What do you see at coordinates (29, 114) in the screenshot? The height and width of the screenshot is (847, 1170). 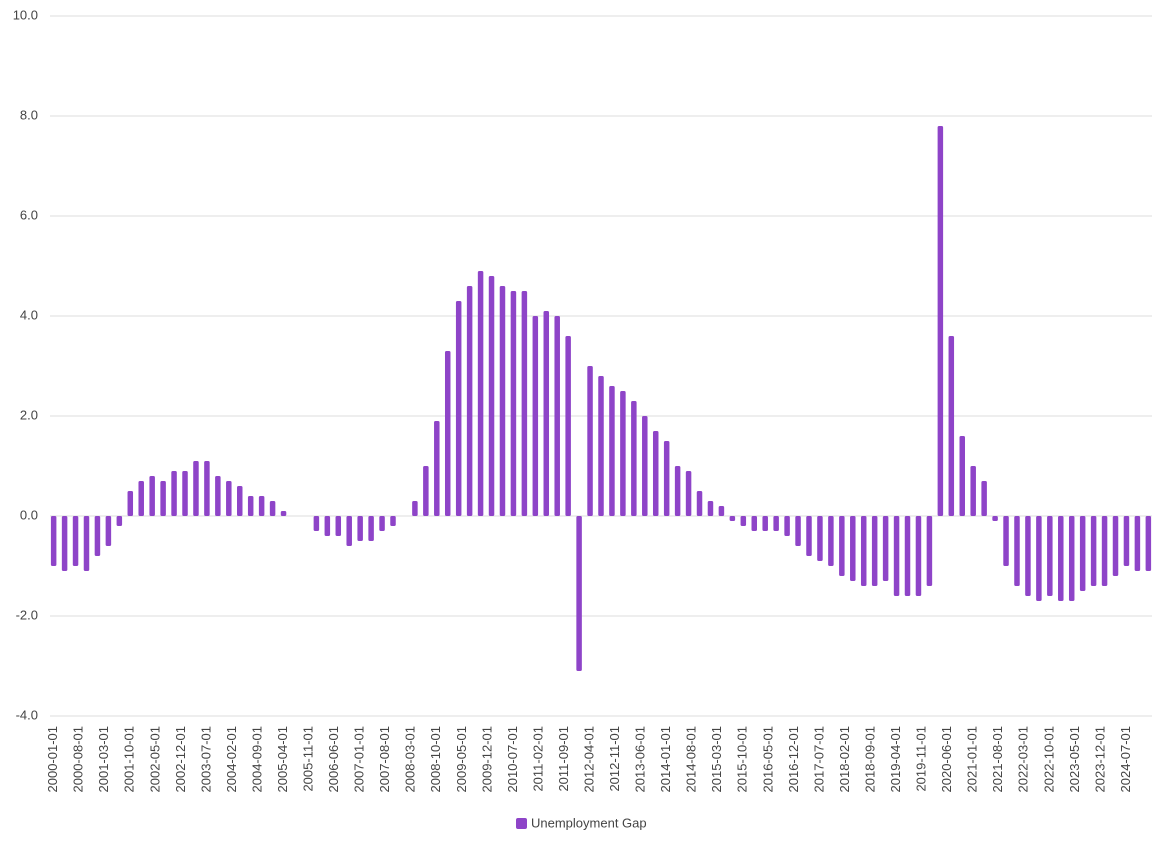 I see `y-tick-label: 8.0` at bounding box center [29, 114].